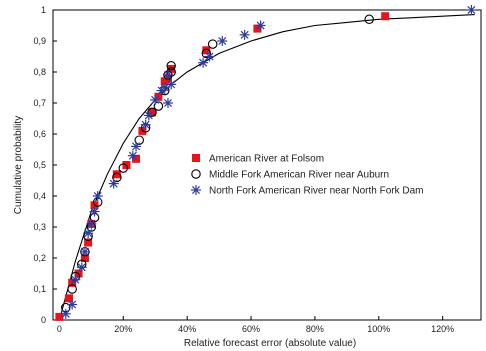  What do you see at coordinates (39, 41) in the screenshot?
I see `y-tick-label: 0,9` at bounding box center [39, 41].